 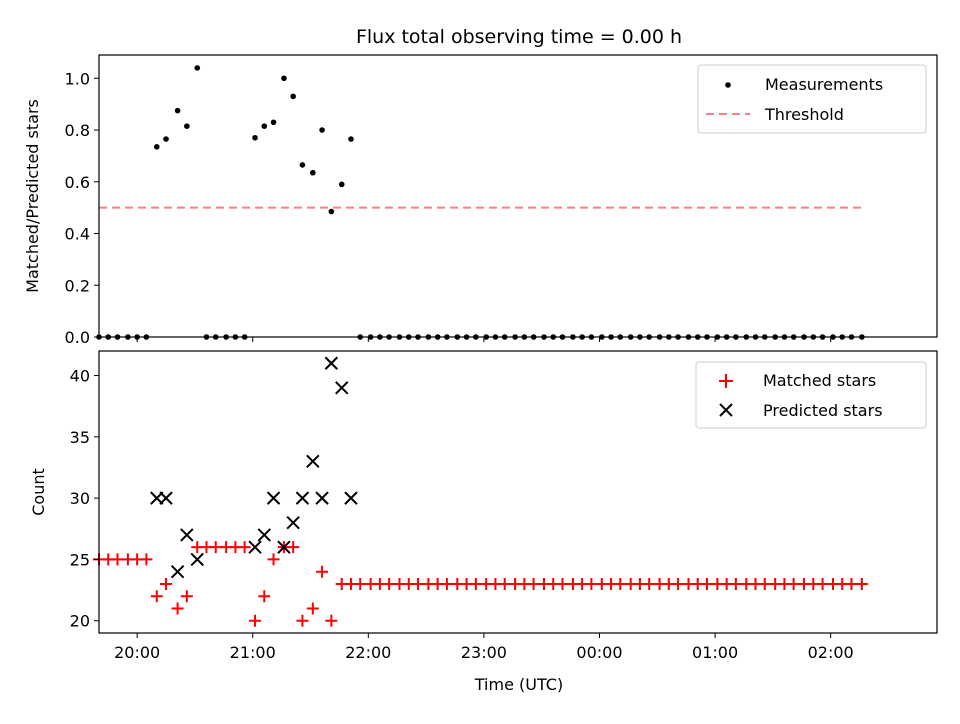 What do you see at coordinates (80, 621) in the screenshot?
I see `bottom-y-tick-label: 20` at bounding box center [80, 621].